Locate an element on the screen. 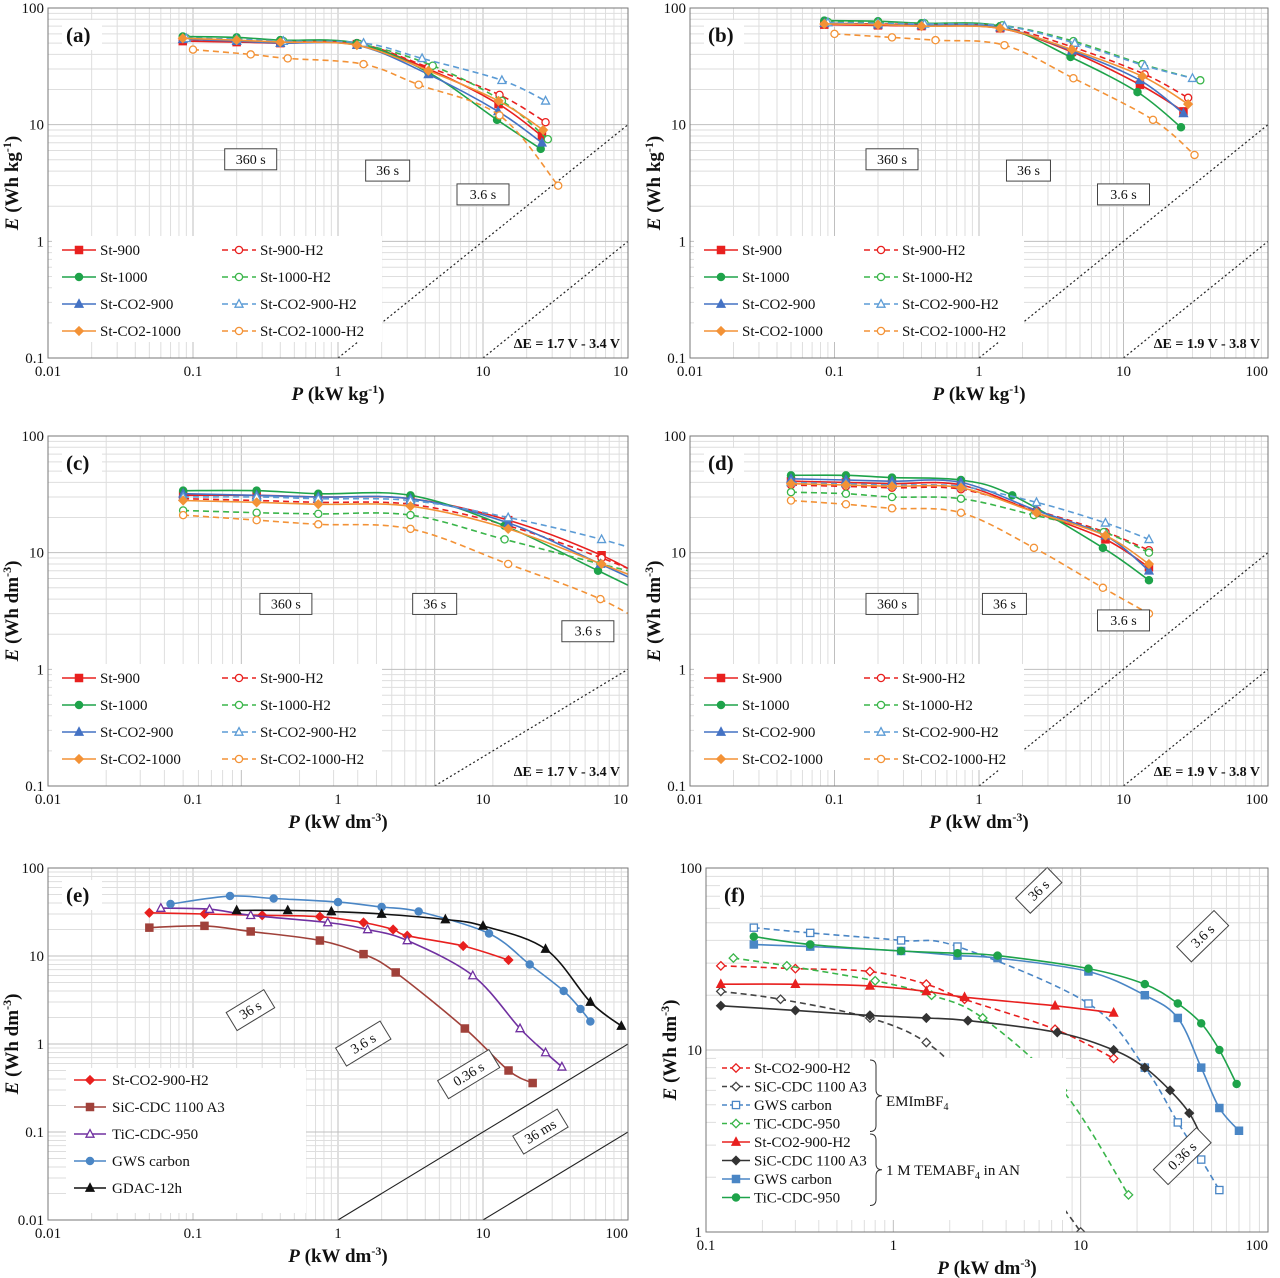  plot-frame is located at coordinates (979, 183).